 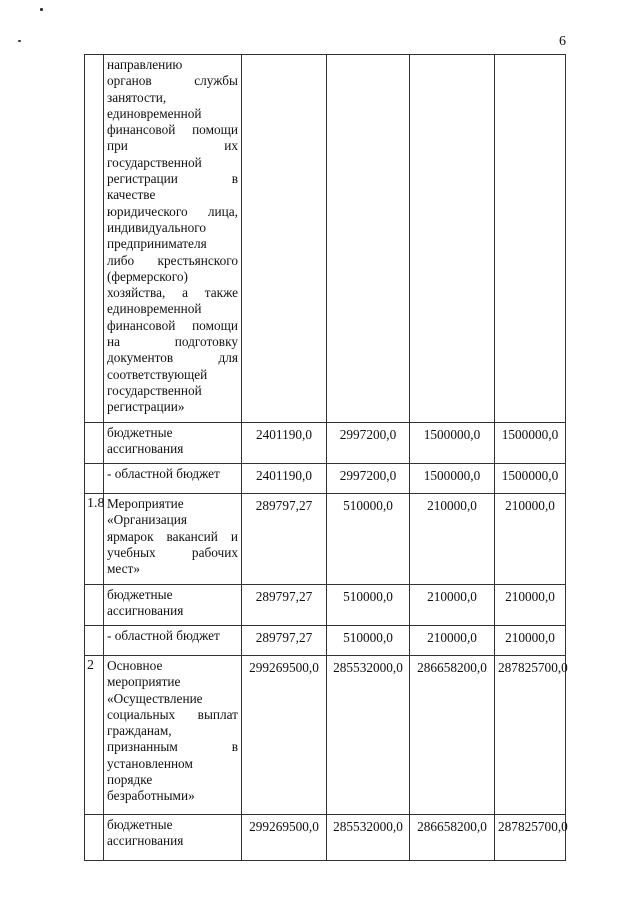 I want to click on description-line: признанным в, so click(x=172, y=747).